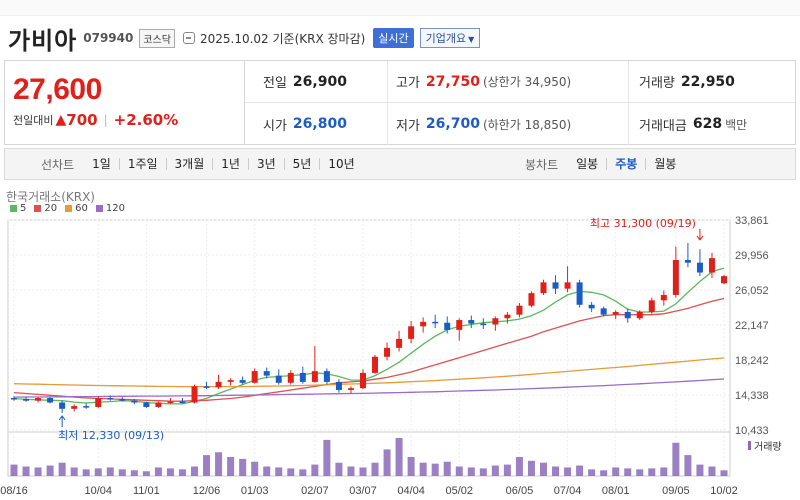  What do you see at coordinates (189, 164) in the screenshot?
I see `line-tab-2: 3개월` at bounding box center [189, 164].